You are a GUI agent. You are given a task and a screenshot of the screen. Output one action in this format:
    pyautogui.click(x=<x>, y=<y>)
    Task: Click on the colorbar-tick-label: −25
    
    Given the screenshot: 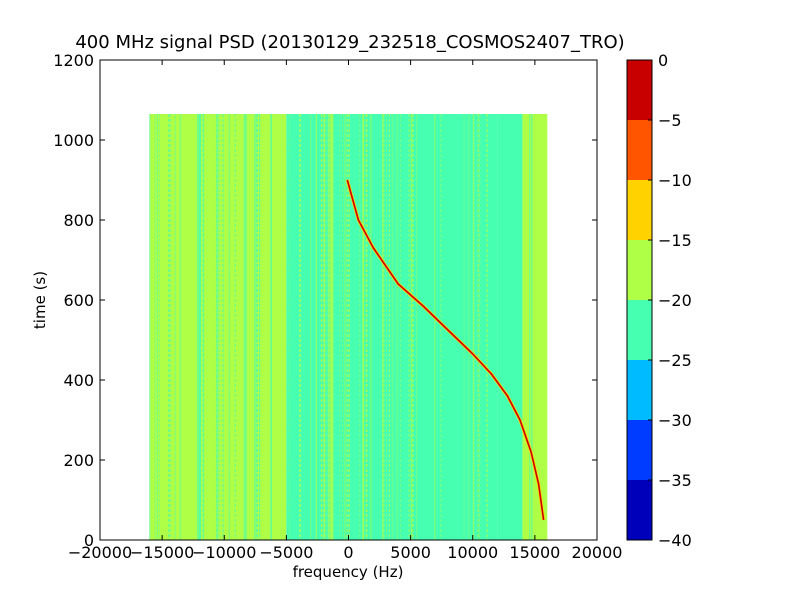 What is the action you would take?
    pyautogui.click(x=675, y=360)
    